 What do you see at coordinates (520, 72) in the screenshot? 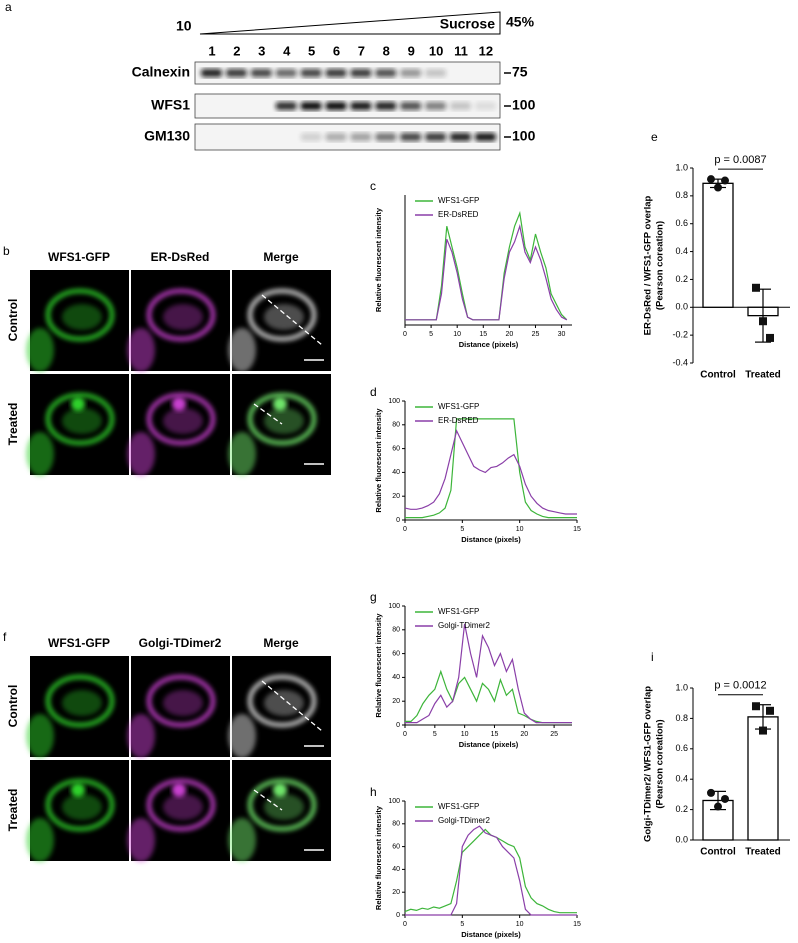
I see `blot-marker: 75` at bounding box center [520, 72].